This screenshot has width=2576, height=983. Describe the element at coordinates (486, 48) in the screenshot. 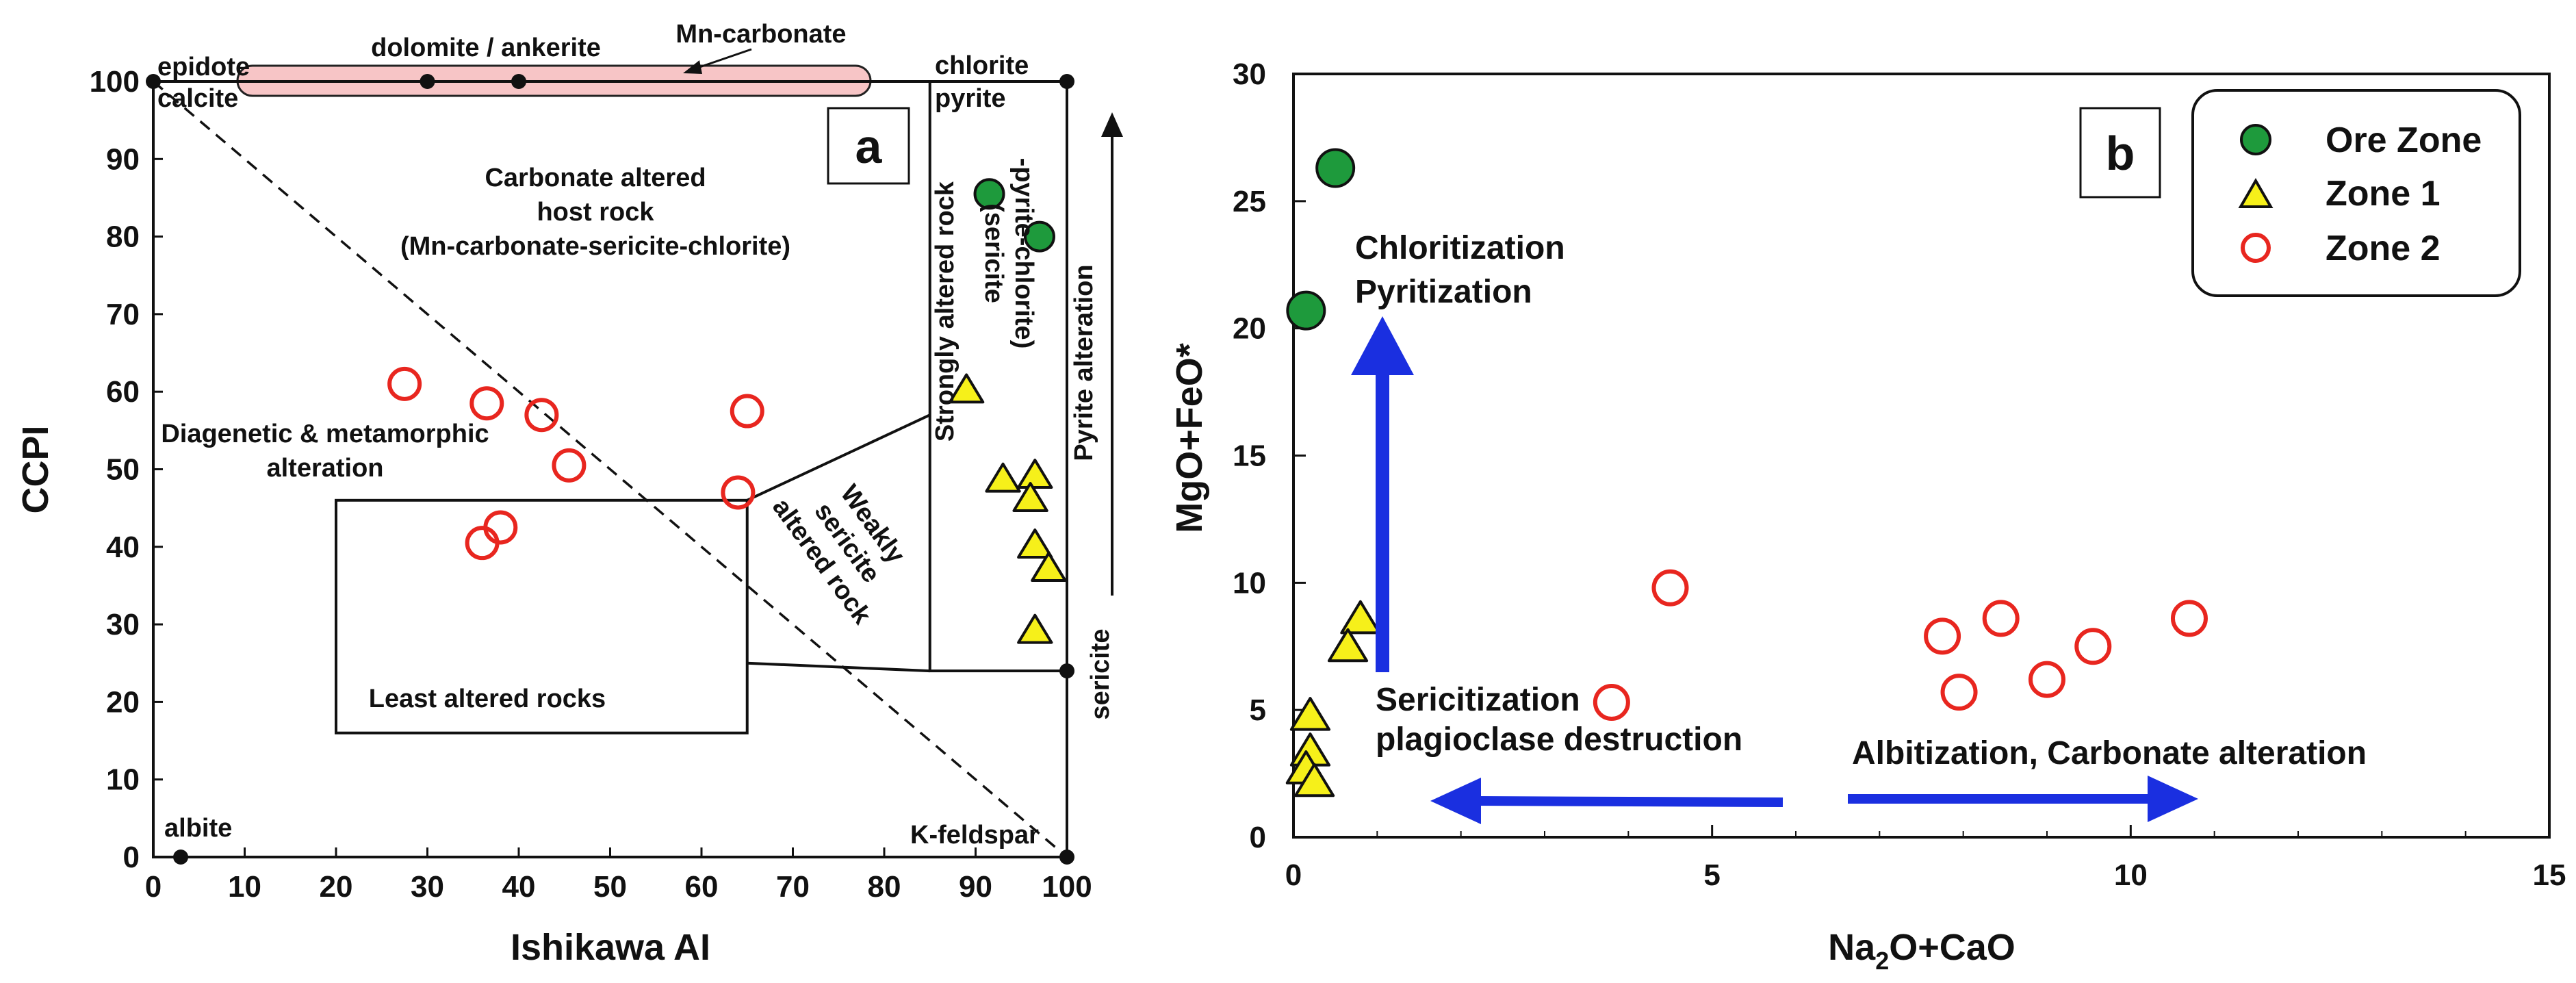

I see `label-dolomite: dolomite / ankerite` at that location.